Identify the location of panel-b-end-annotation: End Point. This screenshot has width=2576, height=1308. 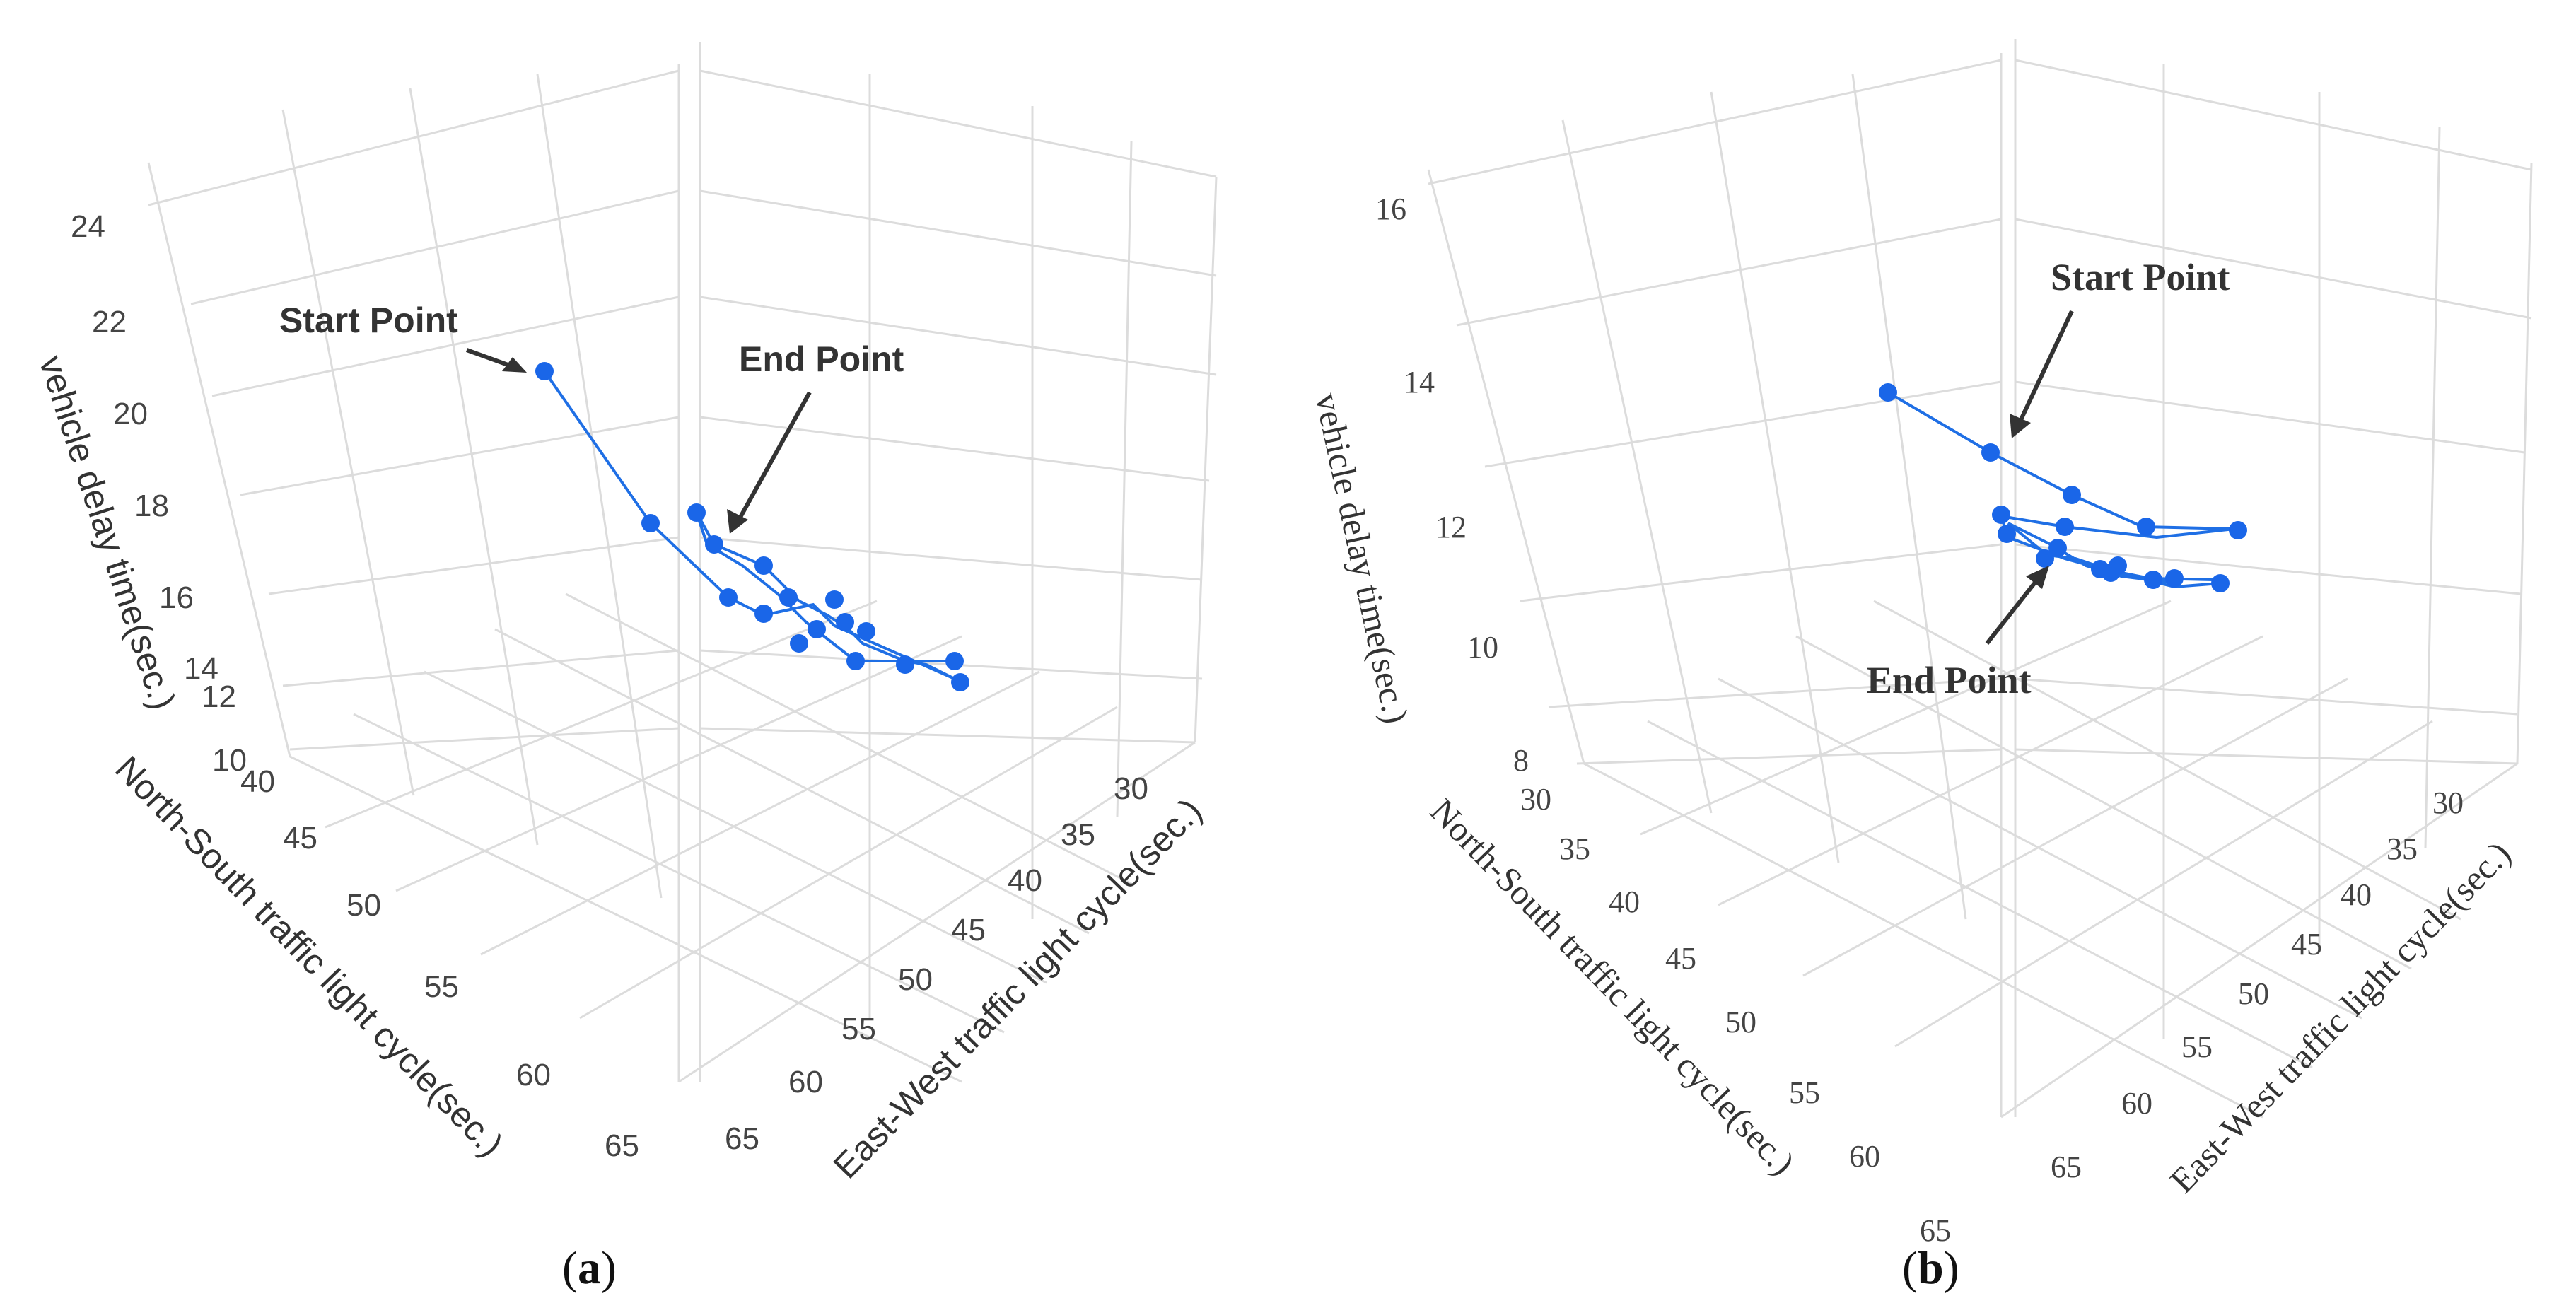
(1949, 680).